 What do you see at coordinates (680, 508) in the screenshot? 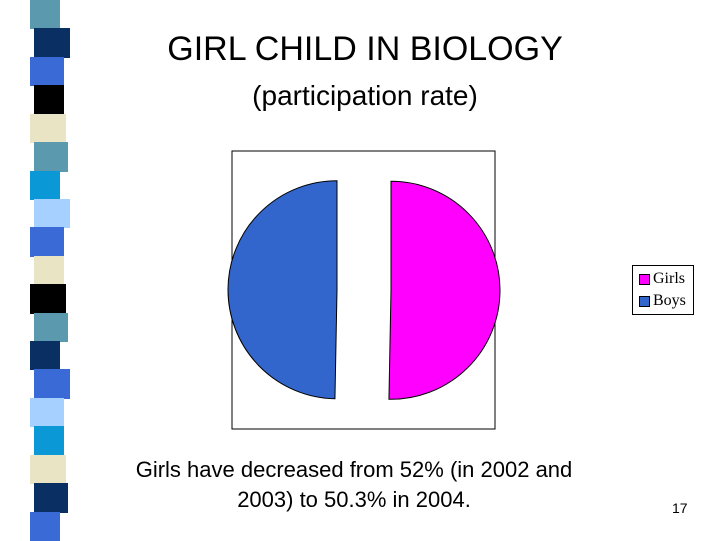
I see `slide-number: 17` at bounding box center [680, 508].